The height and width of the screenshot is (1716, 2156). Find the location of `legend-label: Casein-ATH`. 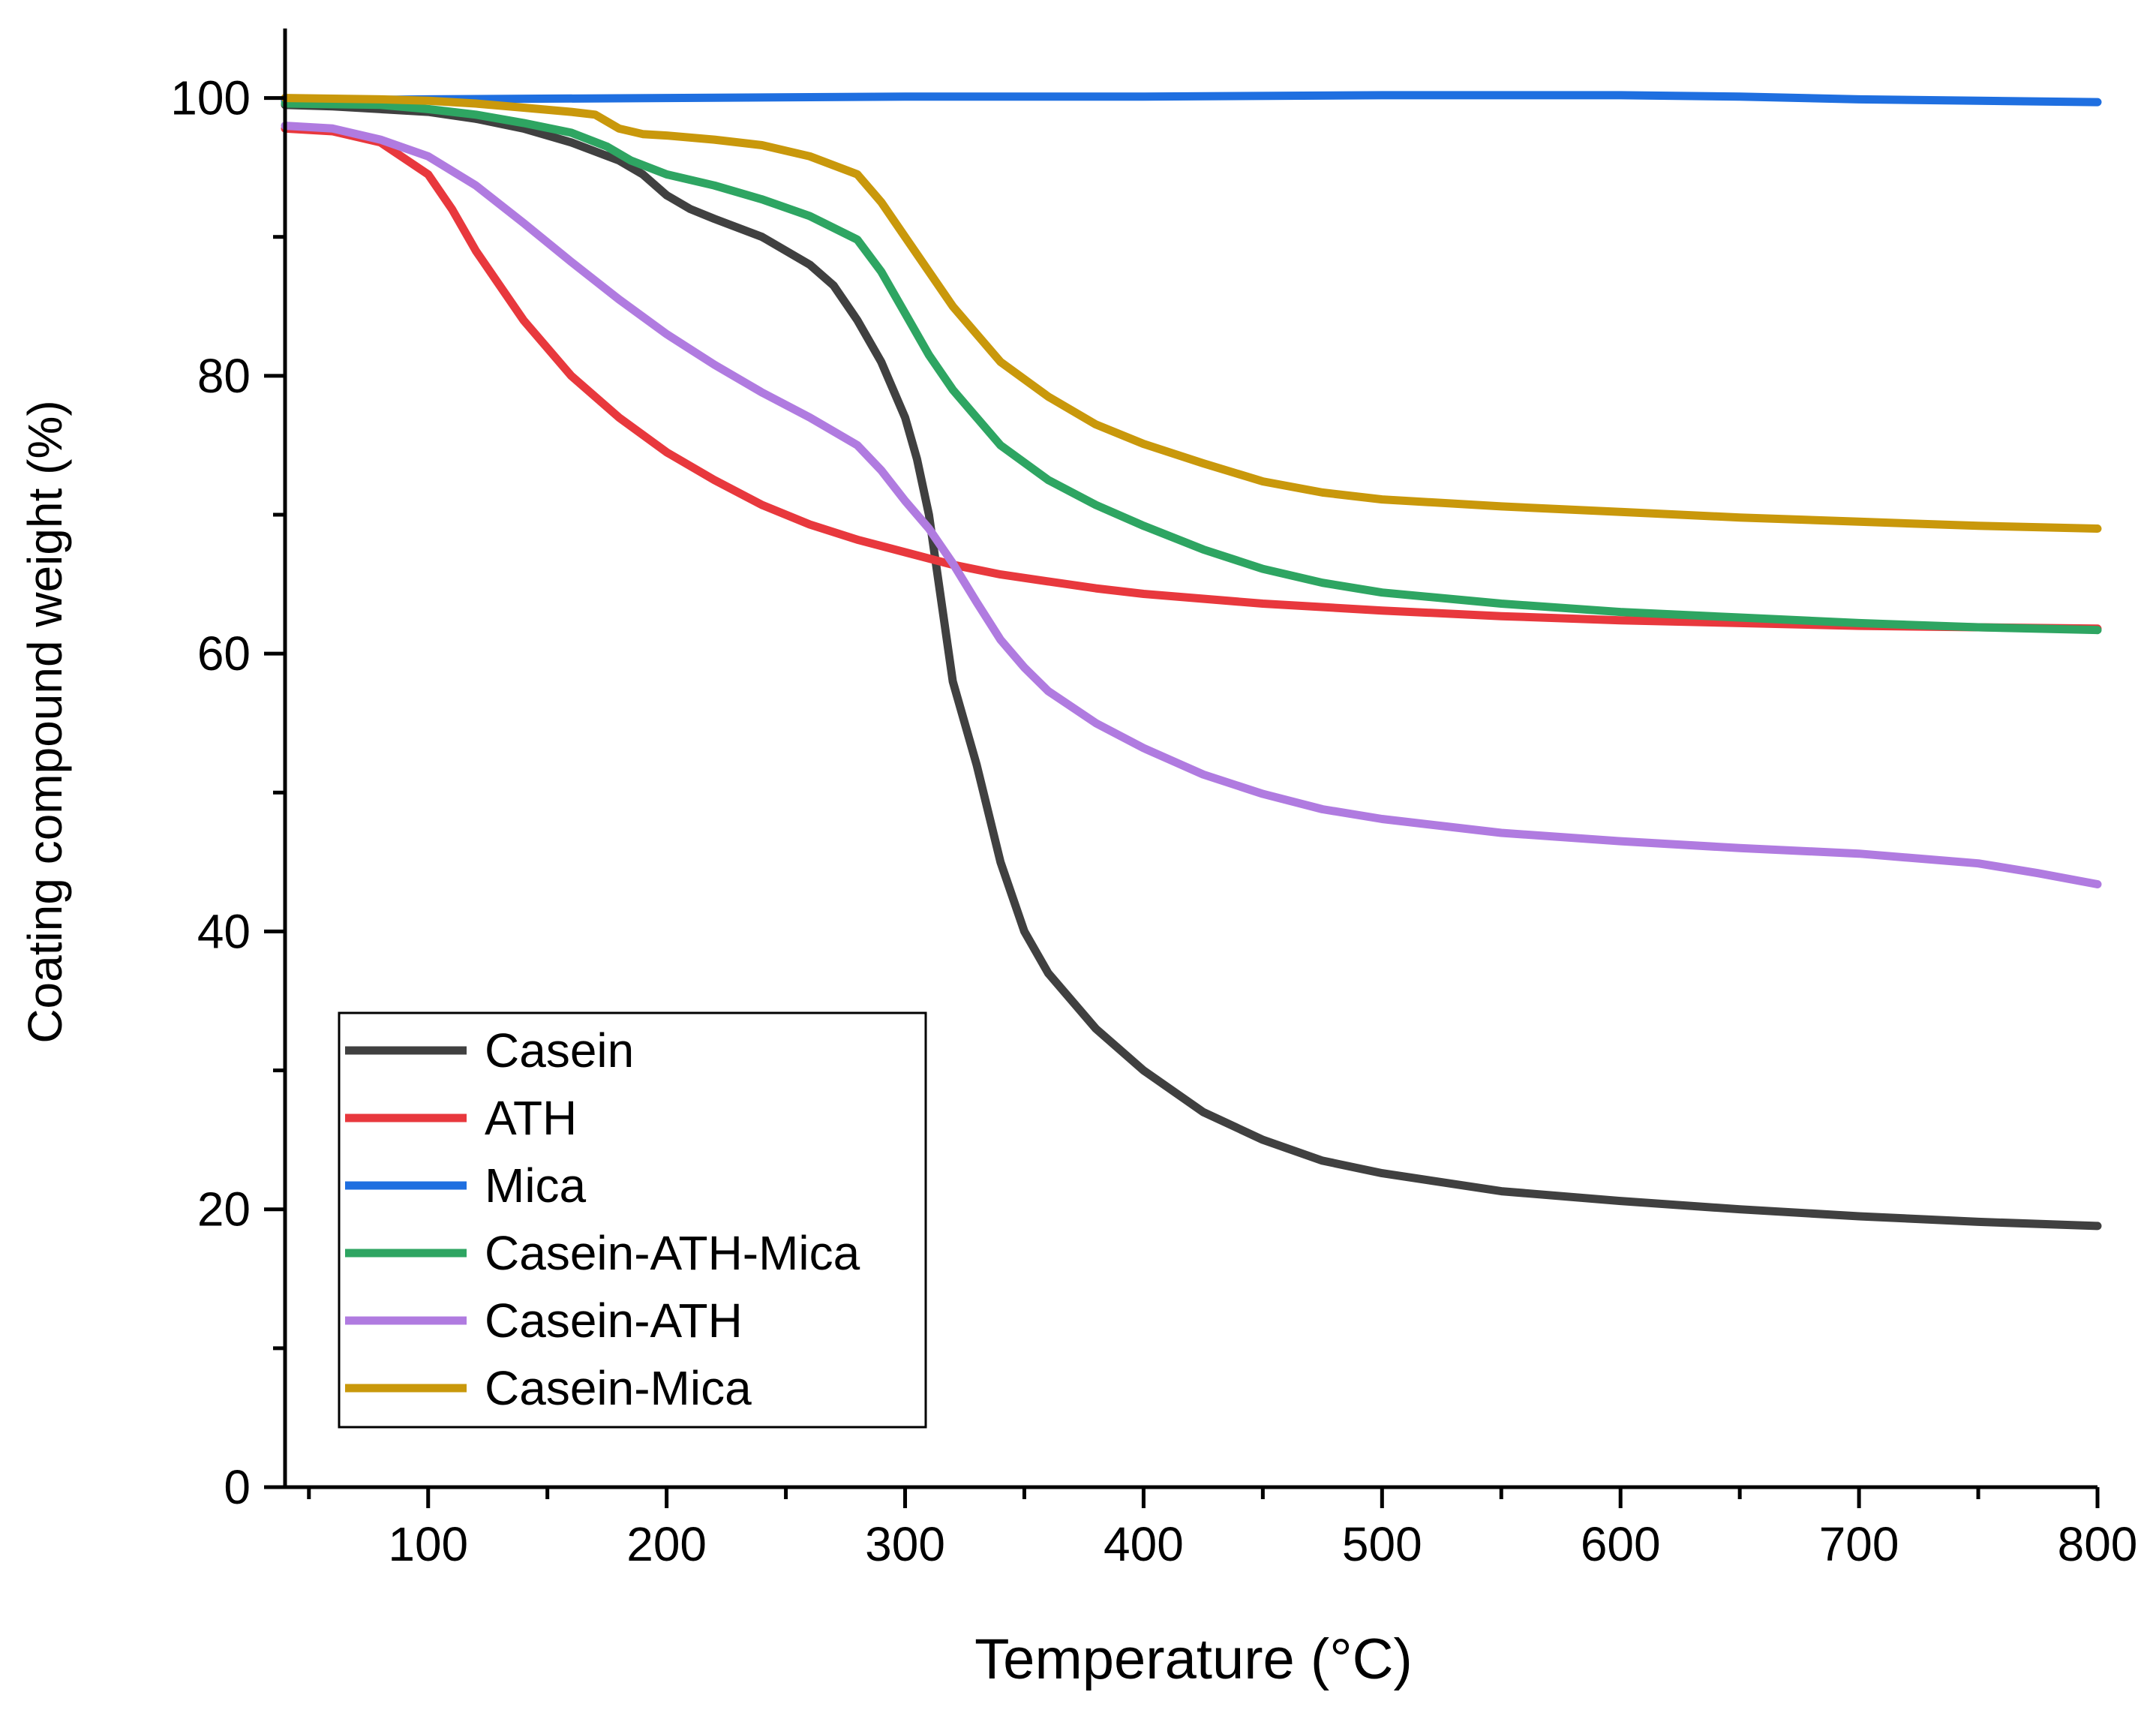

legend-label: Casein-ATH is located at coordinates (614, 1321).